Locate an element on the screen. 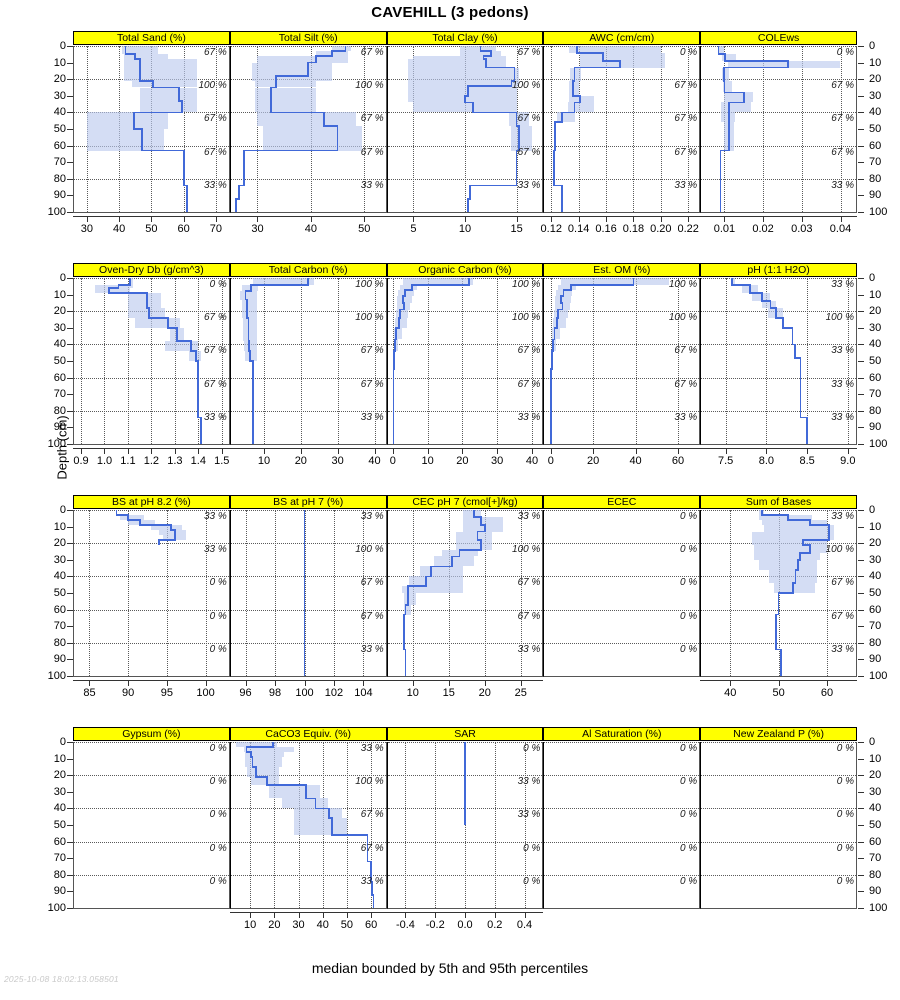  depth-tick: 60 is located at coordinates (876, 145).